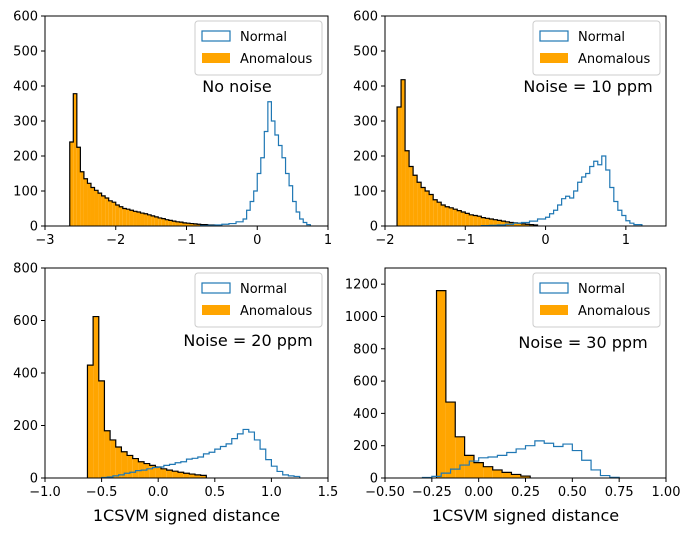  I want to click on noise-annotation: Noise = 30 ppm, so click(582, 342).